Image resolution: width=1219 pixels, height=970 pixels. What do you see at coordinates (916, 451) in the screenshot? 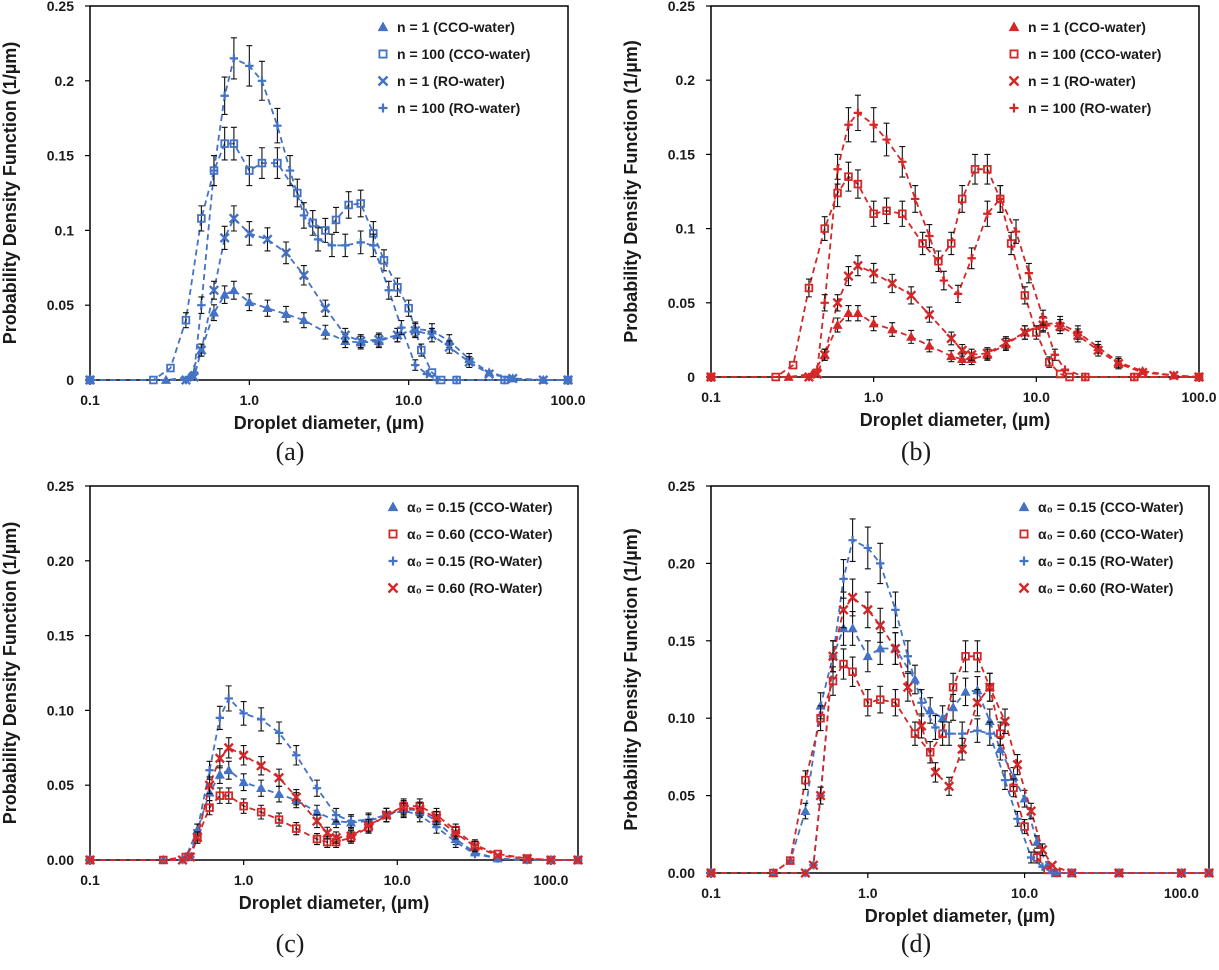
I see `panel-label: (b)` at bounding box center [916, 451].